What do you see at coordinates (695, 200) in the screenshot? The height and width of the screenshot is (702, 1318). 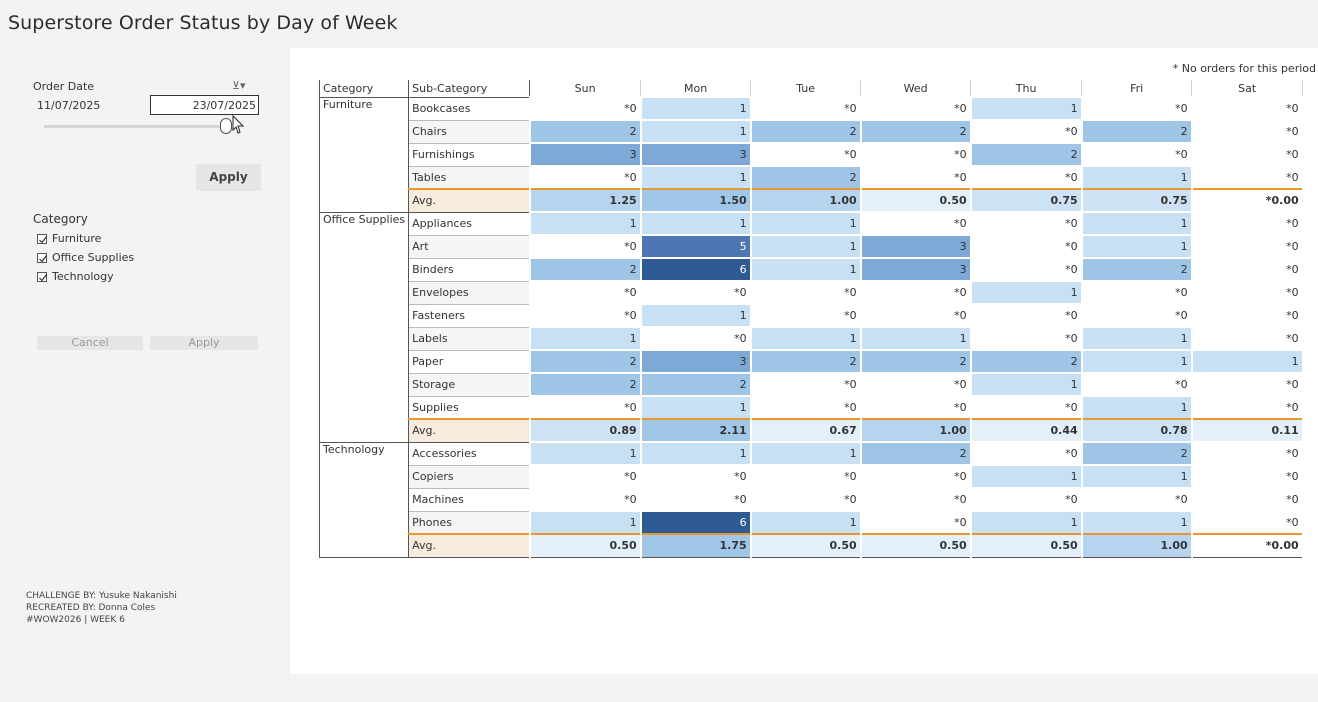 I see `avg-value-cell: 1.50` at bounding box center [695, 200].